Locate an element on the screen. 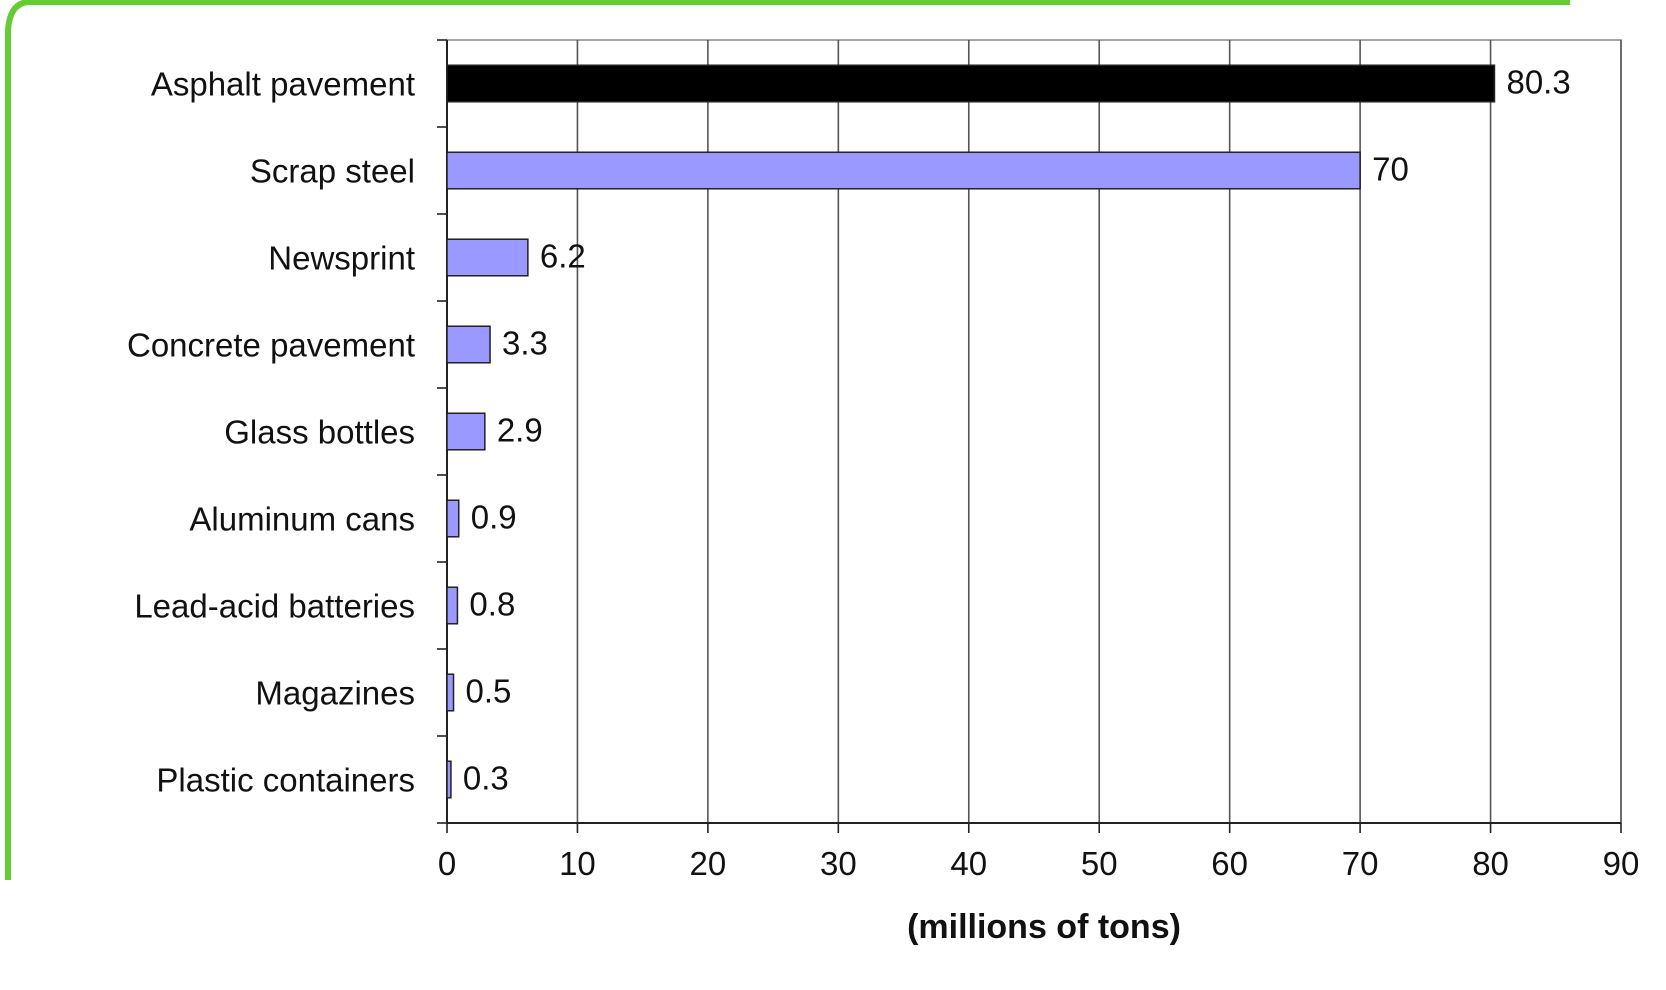  category-label-concrete-pavement: Concrete pavement is located at coordinates (271, 345).